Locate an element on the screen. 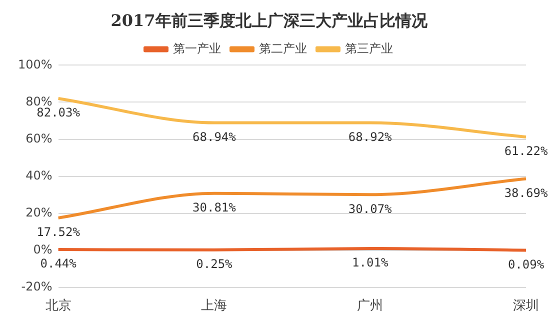 The height and width of the screenshot is (329, 558). data-label: 1.01% is located at coordinates (370, 263).